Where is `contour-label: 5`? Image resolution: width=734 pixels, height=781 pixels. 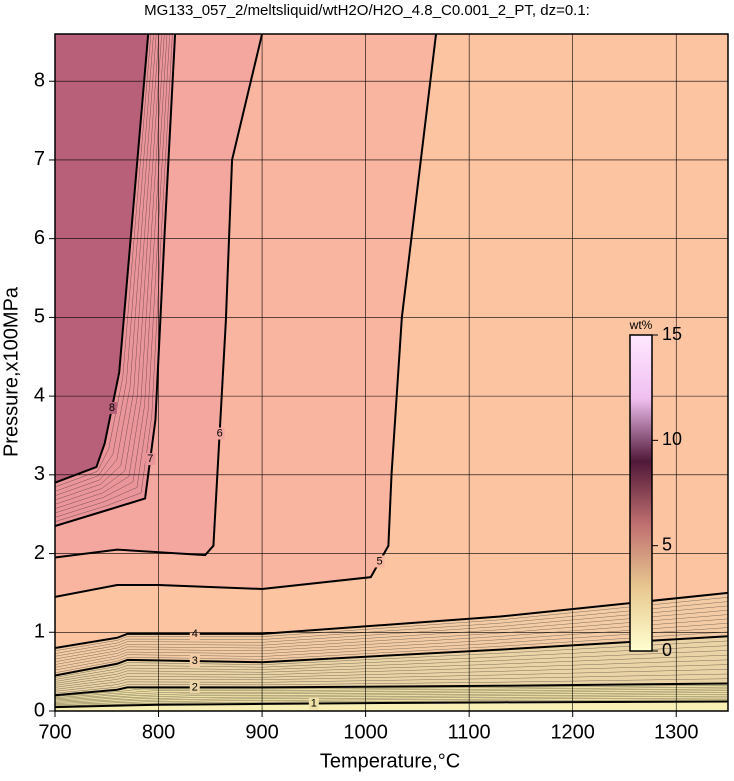
contour-label: 5 is located at coordinates (380, 561).